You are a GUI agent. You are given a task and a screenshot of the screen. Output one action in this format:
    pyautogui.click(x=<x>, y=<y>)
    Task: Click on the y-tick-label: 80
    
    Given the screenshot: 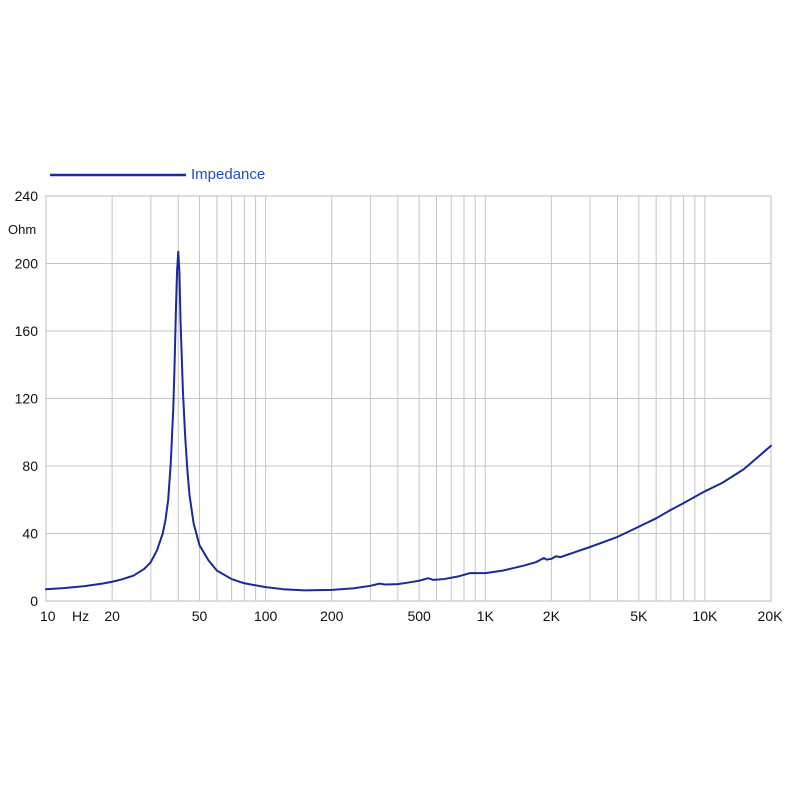 What is the action you would take?
    pyautogui.click(x=30, y=466)
    